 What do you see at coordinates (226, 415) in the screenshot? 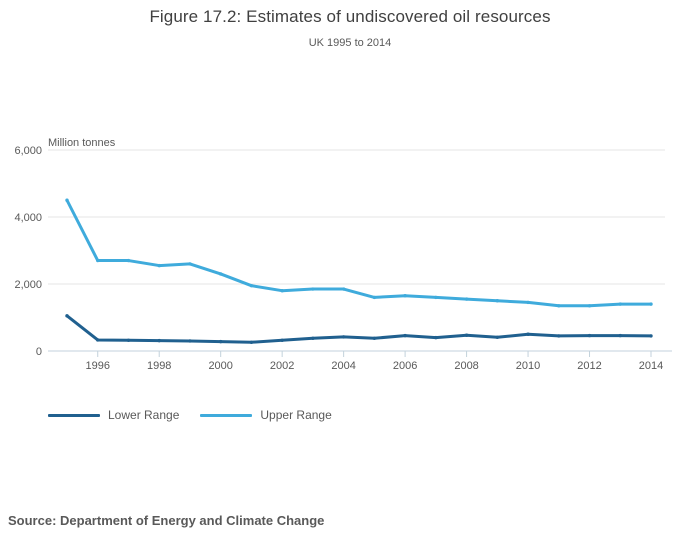
I see `upper-range-line-swatch` at bounding box center [226, 415].